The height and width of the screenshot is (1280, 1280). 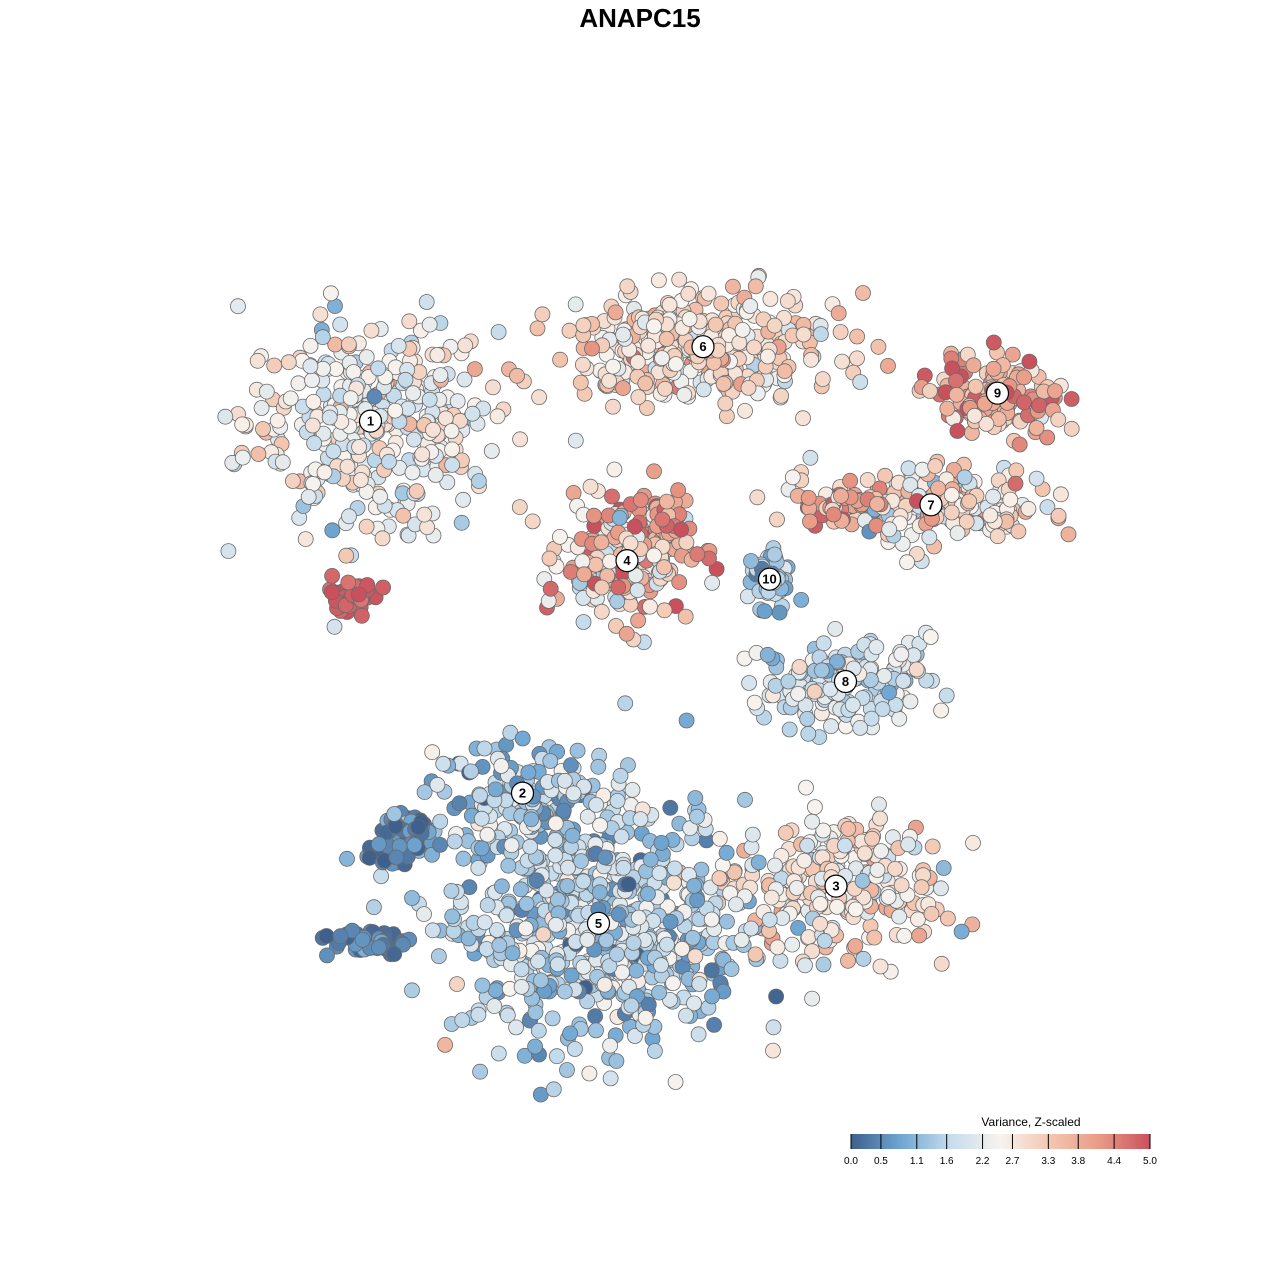 I want to click on cluster-label-8: 8, so click(x=845, y=681).